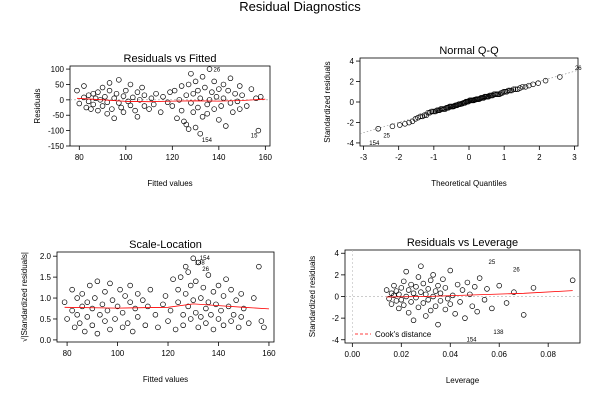 This screenshot has height=400, width=600. Describe the element at coordinates (56, 146) in the screenshot. I see `y-tick-label: -150` at that location.